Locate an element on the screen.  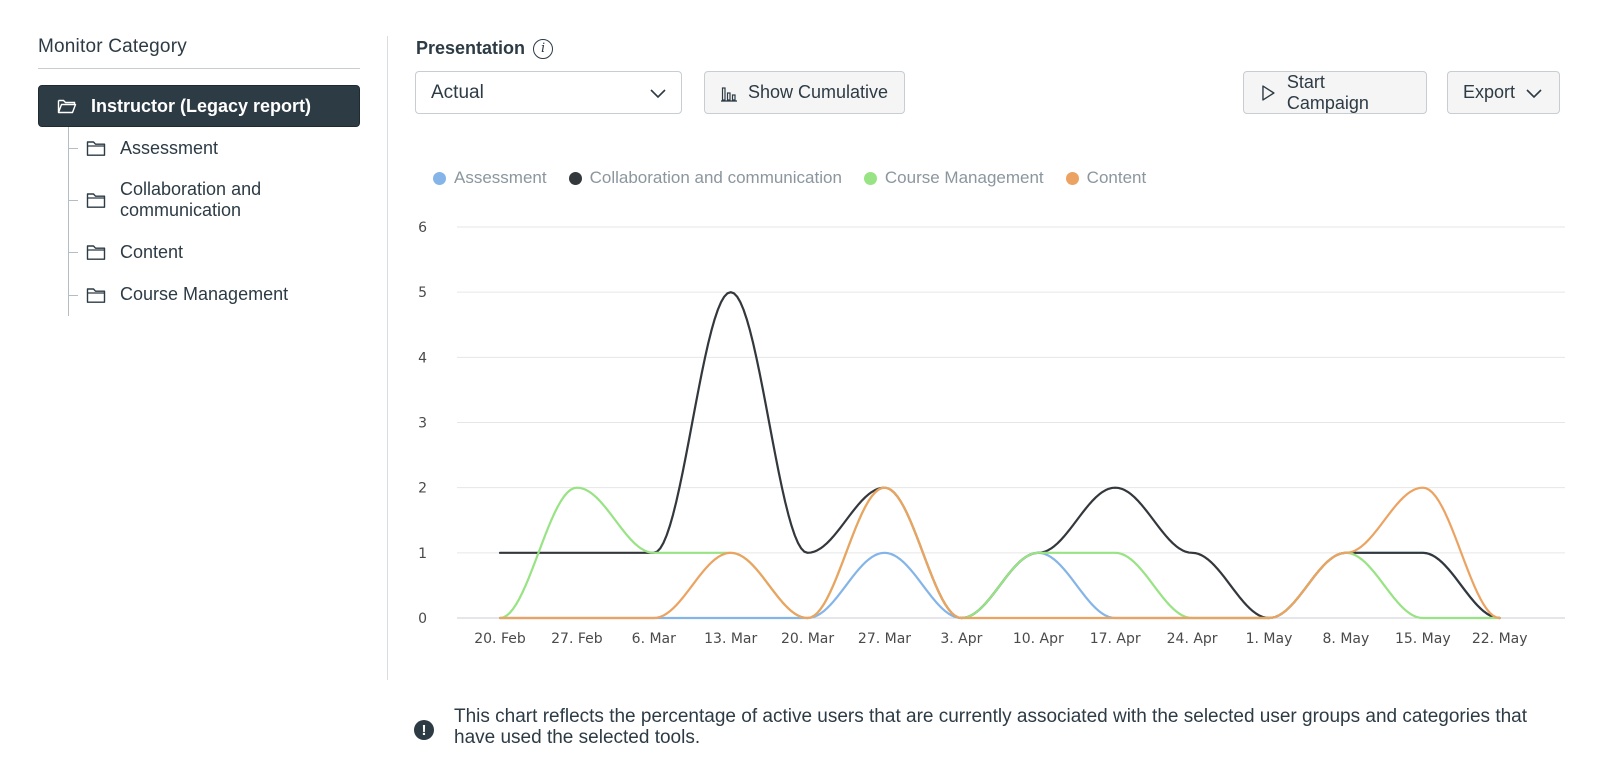
legend-label: Assessment is located at coordinates (500, 177).